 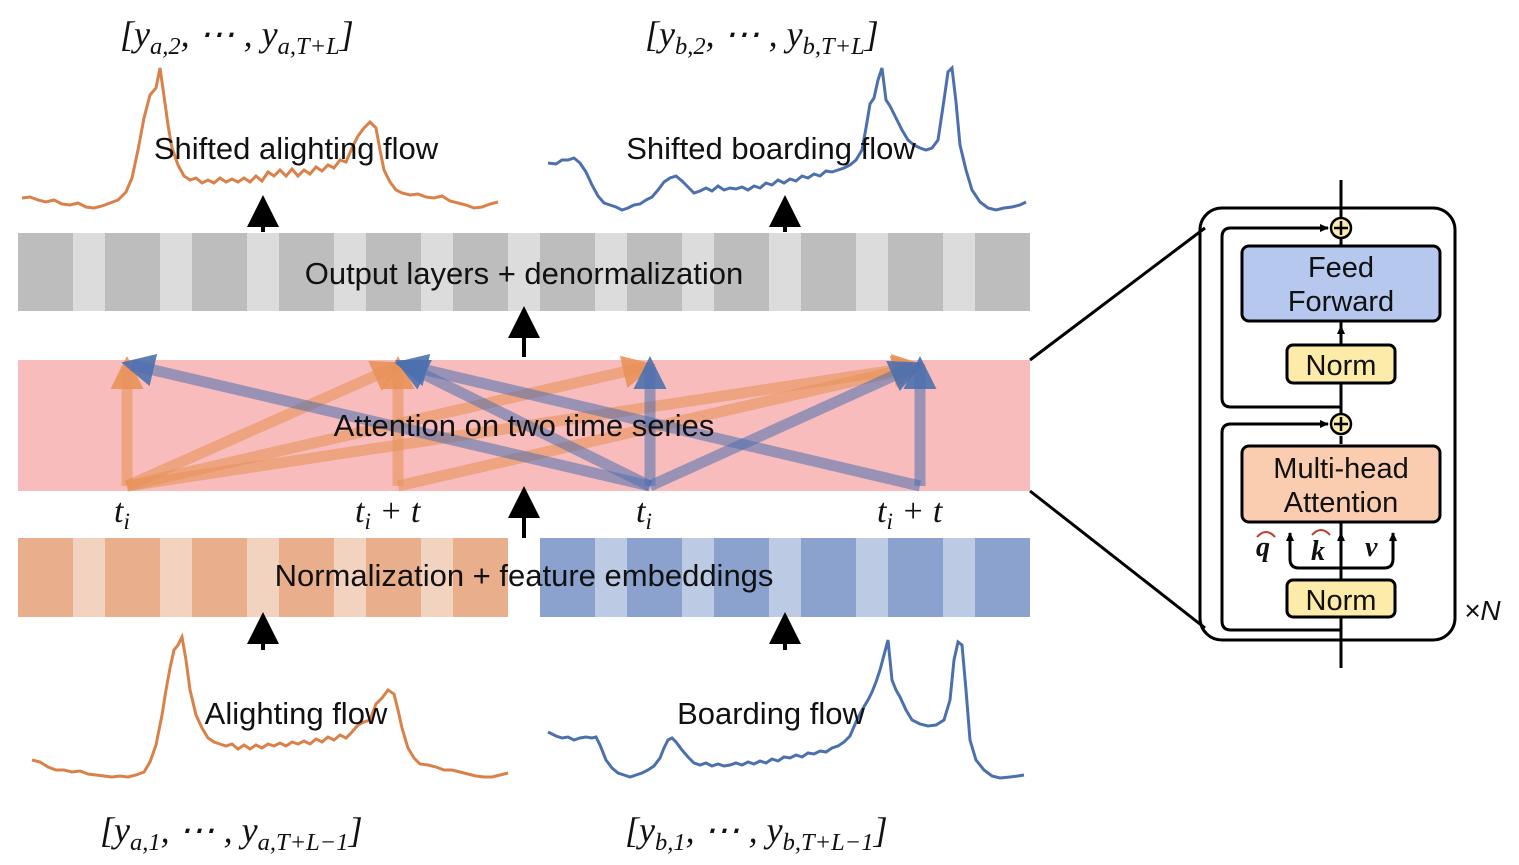 What do you see at coordinates (1341, 268) in the screenshot?
I see `feed-forward-label-1: Feed` at bounding box center [1341, 268].